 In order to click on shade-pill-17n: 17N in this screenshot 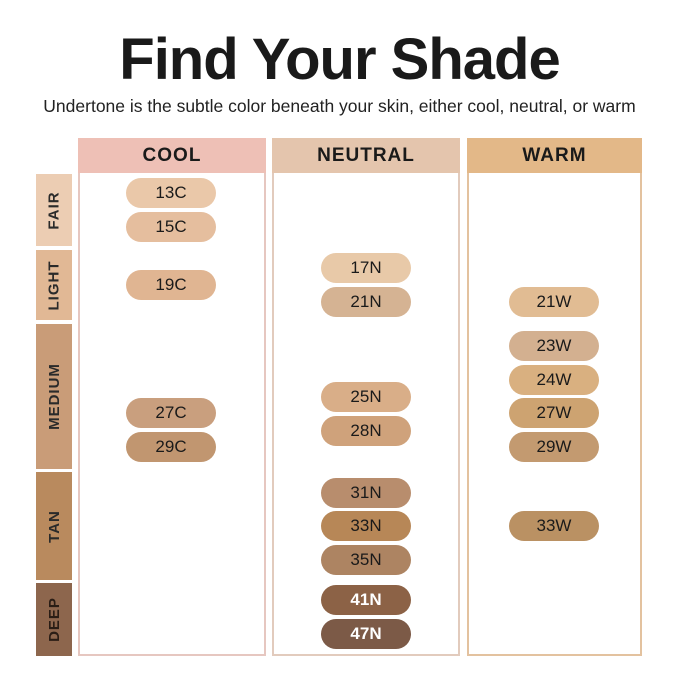, I will do `click(366, 268)`.